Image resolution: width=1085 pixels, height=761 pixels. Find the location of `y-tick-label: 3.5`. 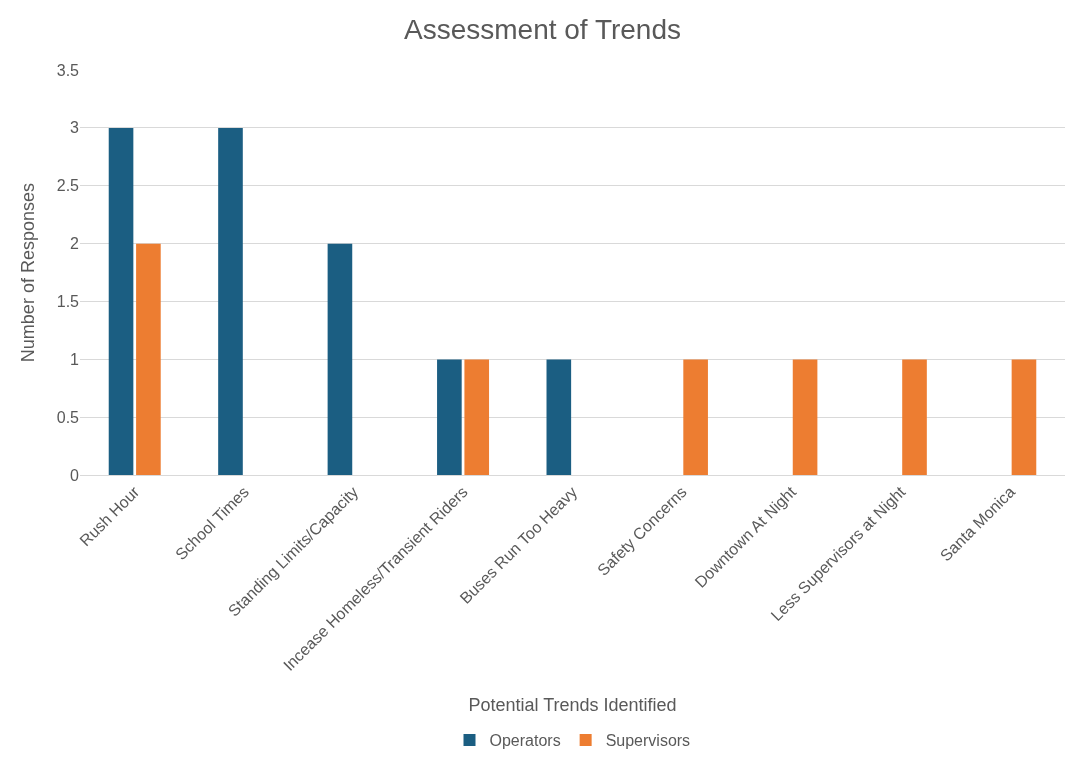

y-tick-label: 3.5 is located at coordinates (68, 70).